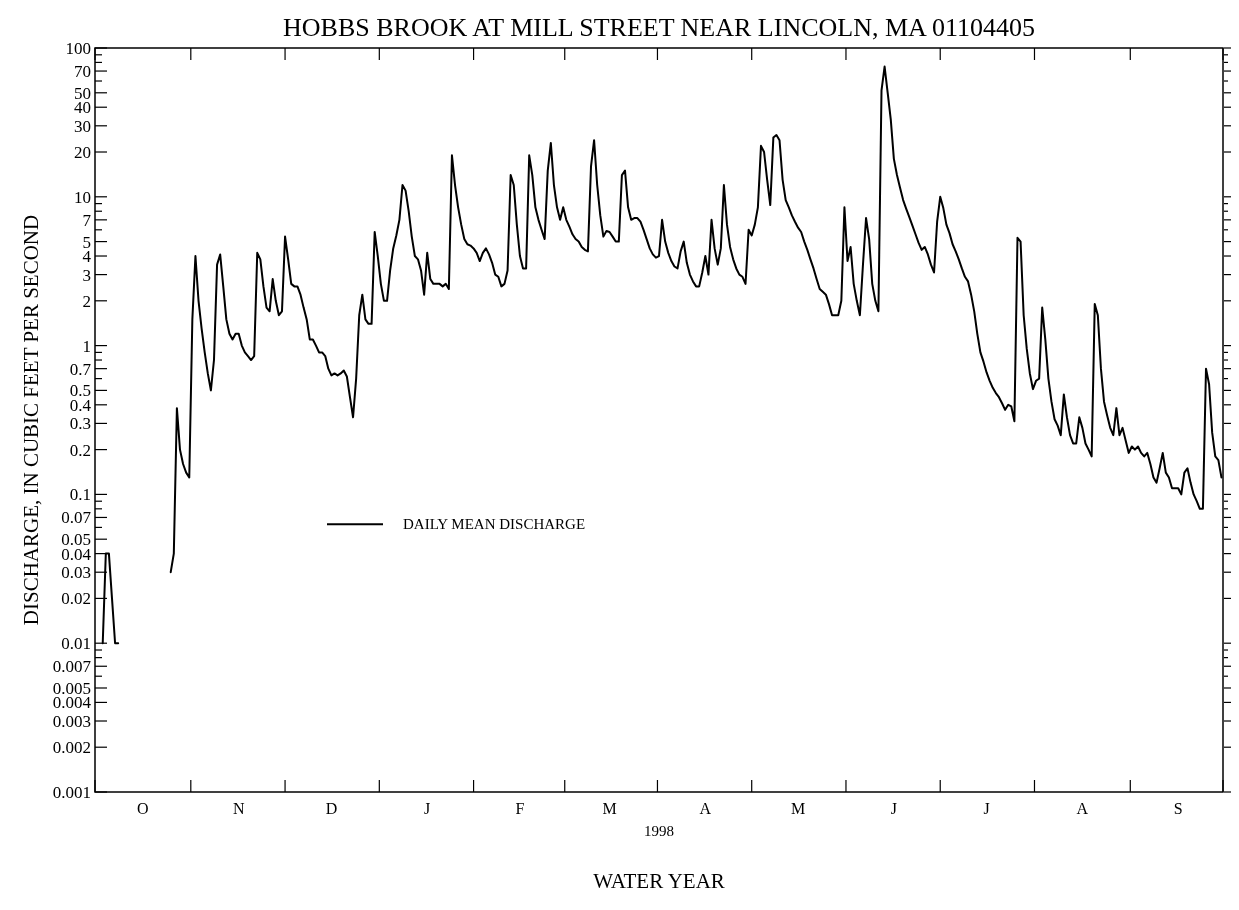 Image resolution: width=1239 pixels, height=910 pixels. I want to click on y-tick-label: 0.003, so click(71, 721).